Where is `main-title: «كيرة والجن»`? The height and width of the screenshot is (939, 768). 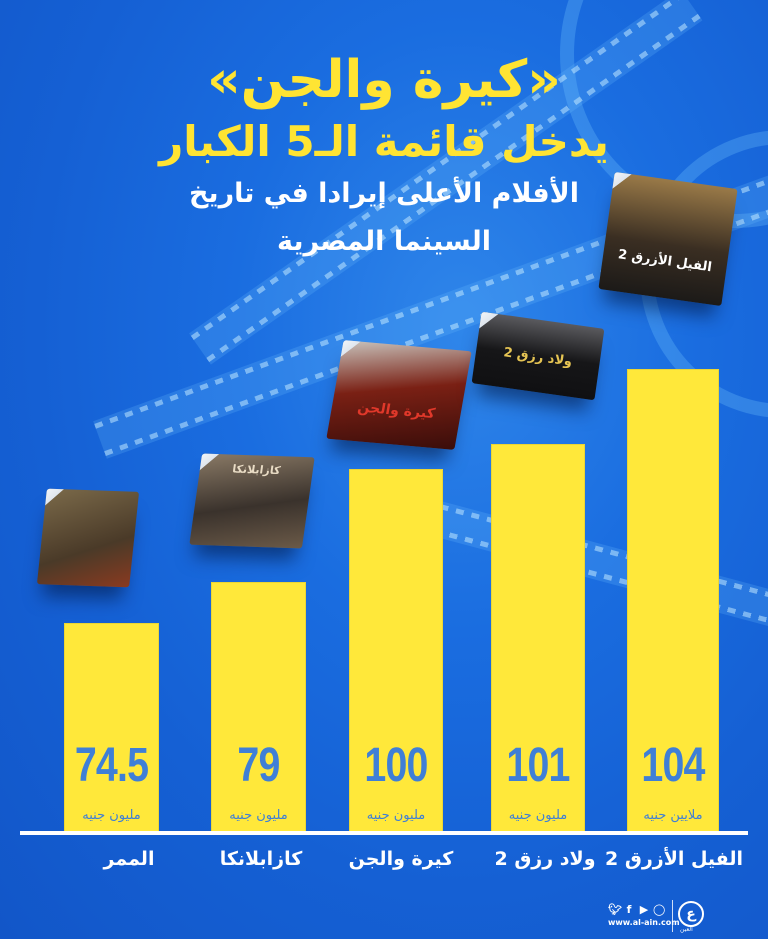
main-title: «كيرة والجن» is located at coordinates (384, 80).